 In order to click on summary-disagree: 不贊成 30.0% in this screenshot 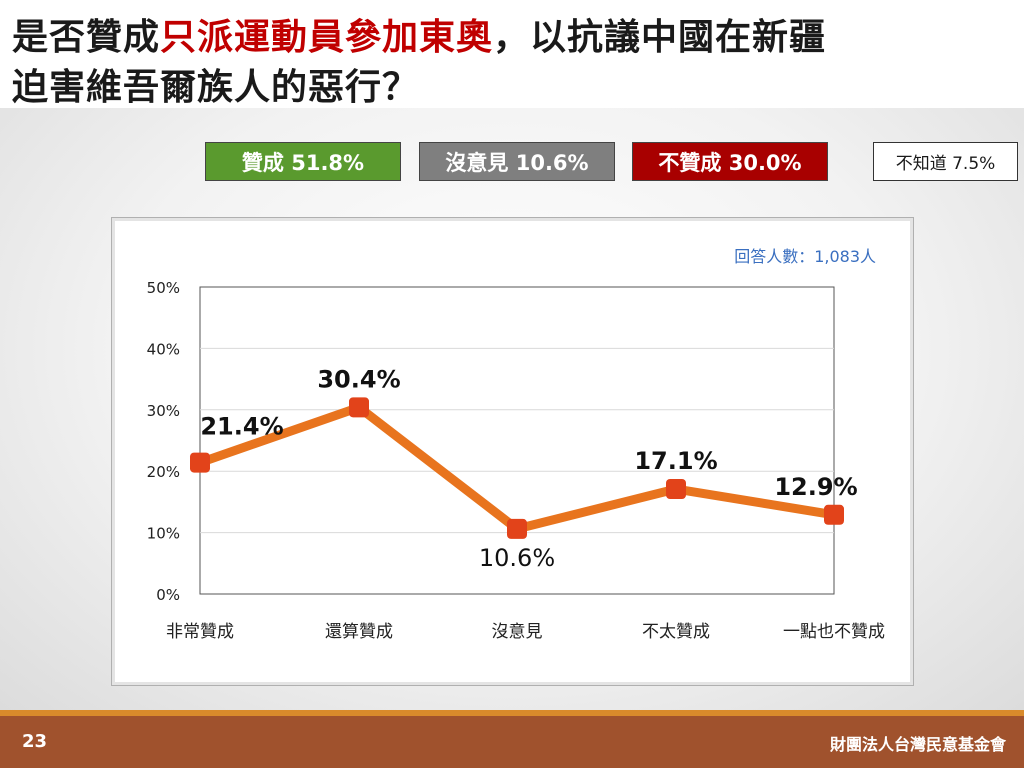, I will do `click(730, 161)`.